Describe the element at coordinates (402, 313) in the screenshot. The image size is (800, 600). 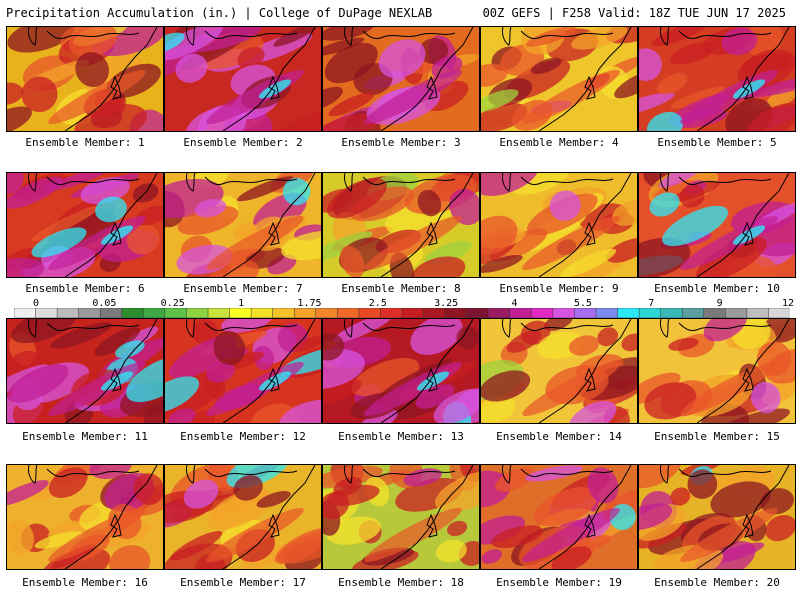
I see `colorbar-bar` at that location.